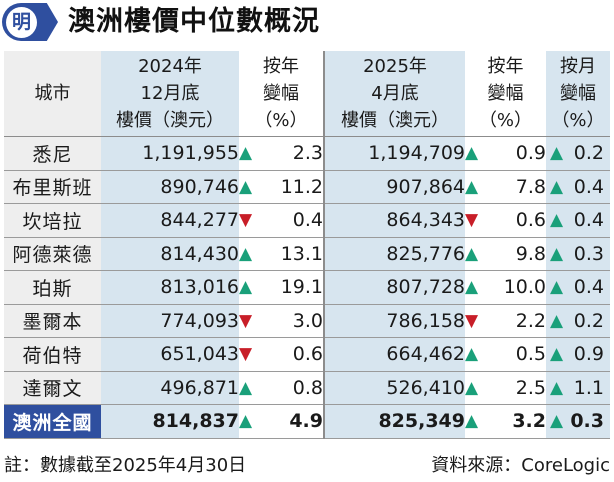 This screenshot has width=614, height=482. What do you see at coordinates (588, 387) in the screenshot?
I see `mom-change-2025-value: 1.1` at bounding box center [588, 387].